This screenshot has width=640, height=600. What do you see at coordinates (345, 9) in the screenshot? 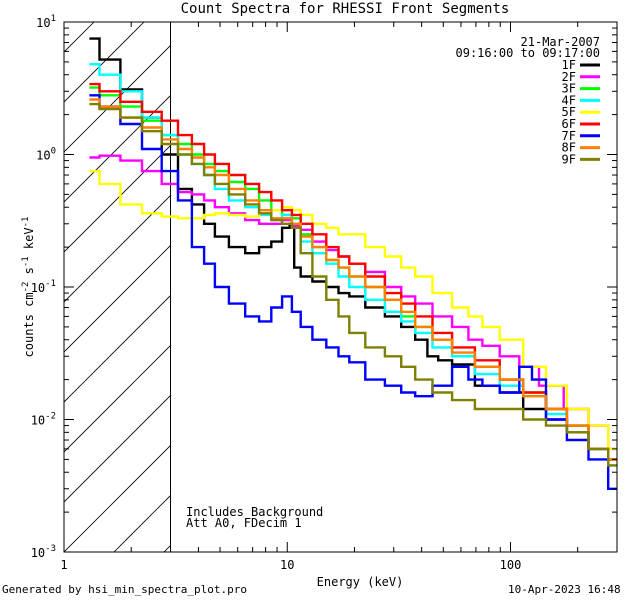
I see `chart-title: Count Spectra for RHESSI Front Segments` at bounding box center [345, 9].